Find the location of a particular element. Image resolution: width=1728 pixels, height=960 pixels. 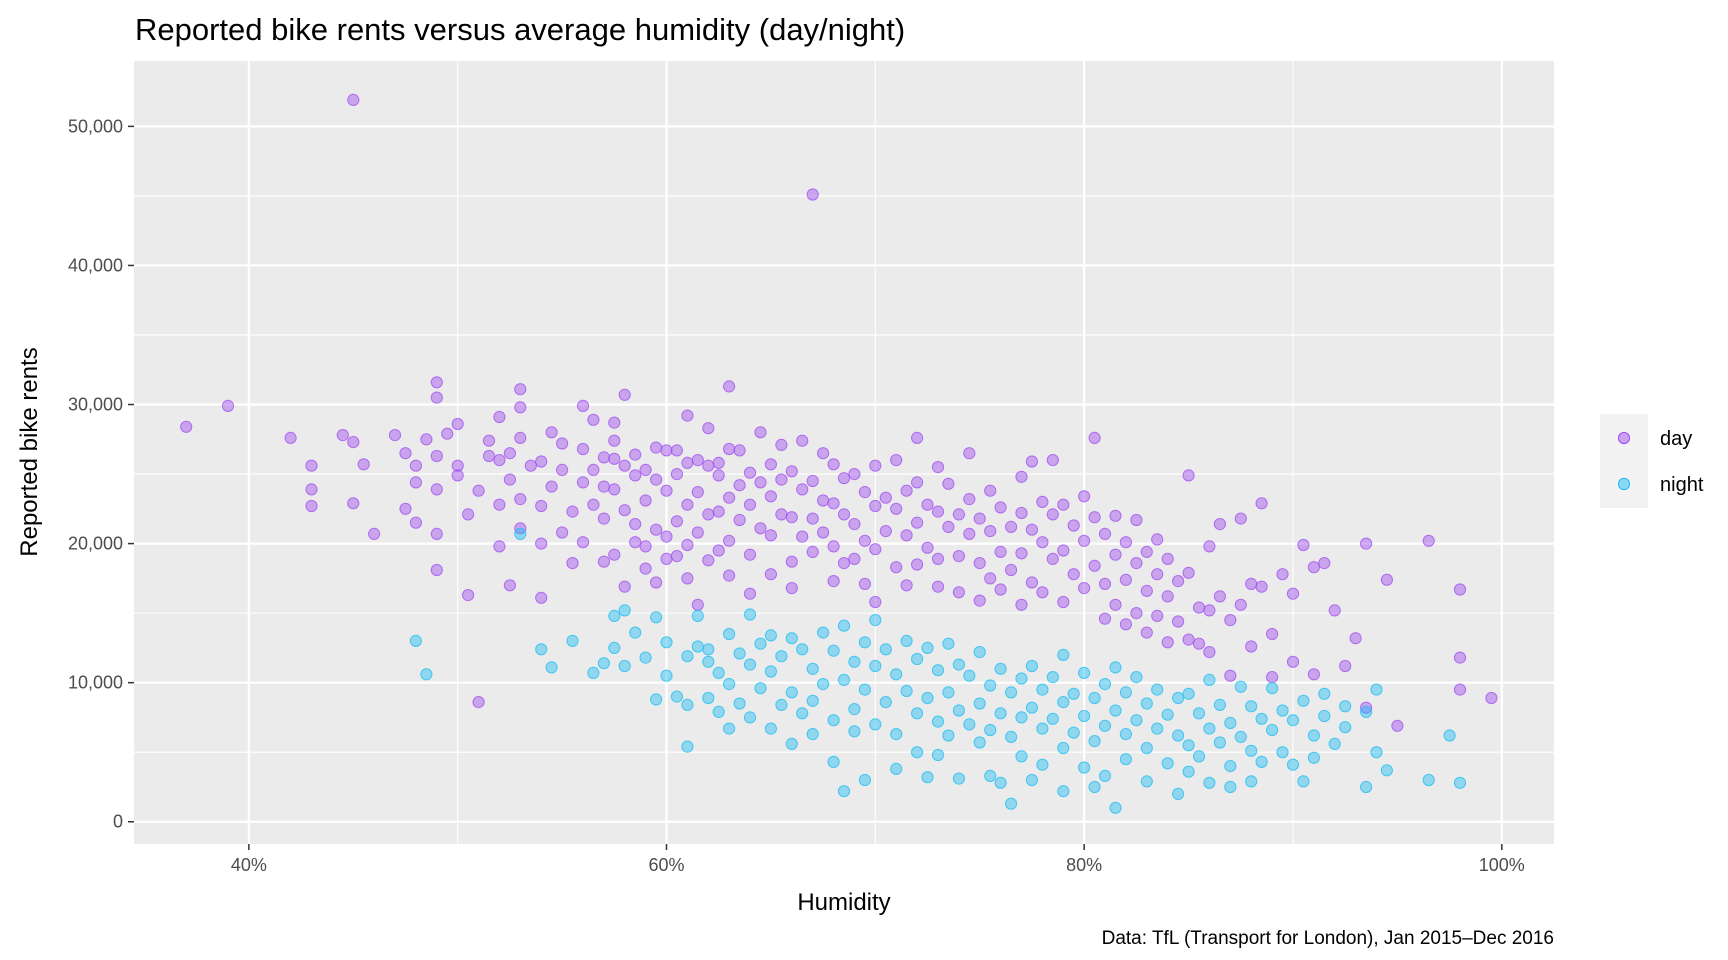

legend: day night is located at coordinates (1652, 461).